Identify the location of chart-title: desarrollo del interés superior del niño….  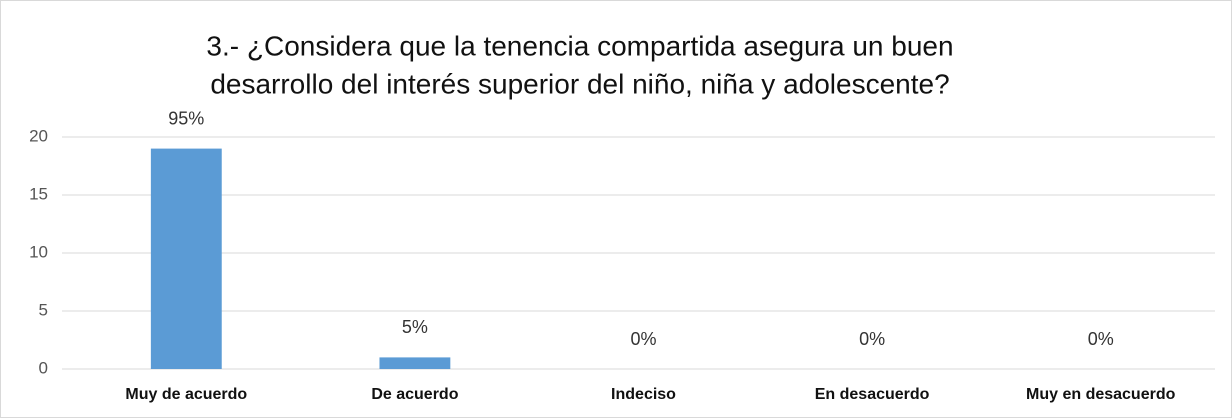
(579, 83).